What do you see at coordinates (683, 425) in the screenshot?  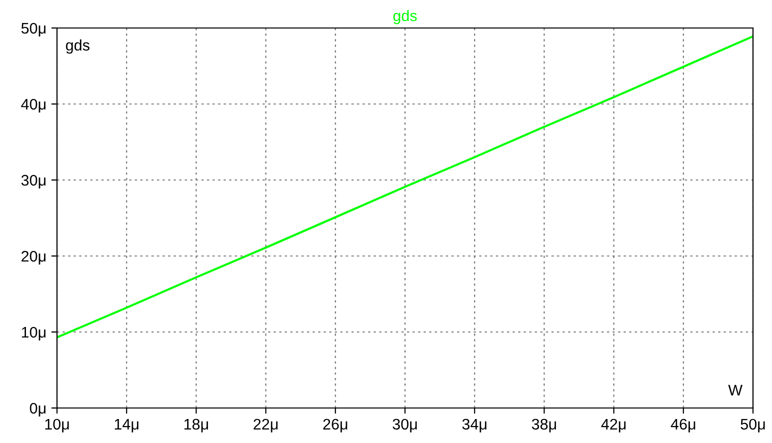 I see `x-tick-label: 46μ` at bounding box center [683, 425].